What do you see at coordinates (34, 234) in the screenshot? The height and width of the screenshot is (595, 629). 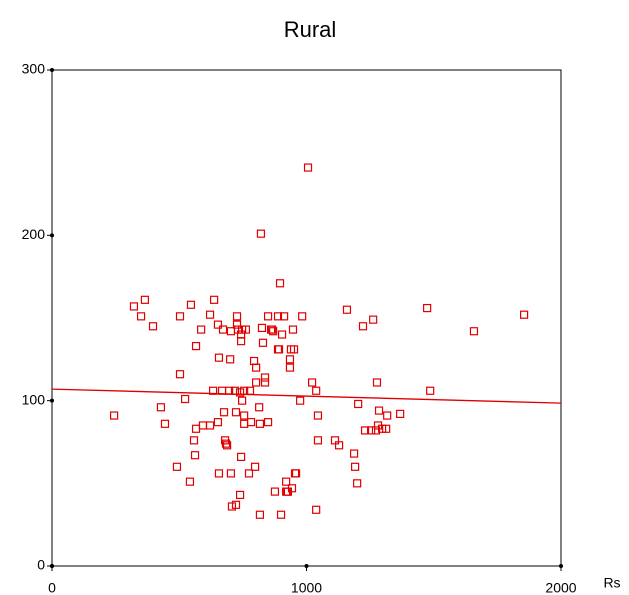 I see `y-tick-label: 200` at bounding box center [34, 234].